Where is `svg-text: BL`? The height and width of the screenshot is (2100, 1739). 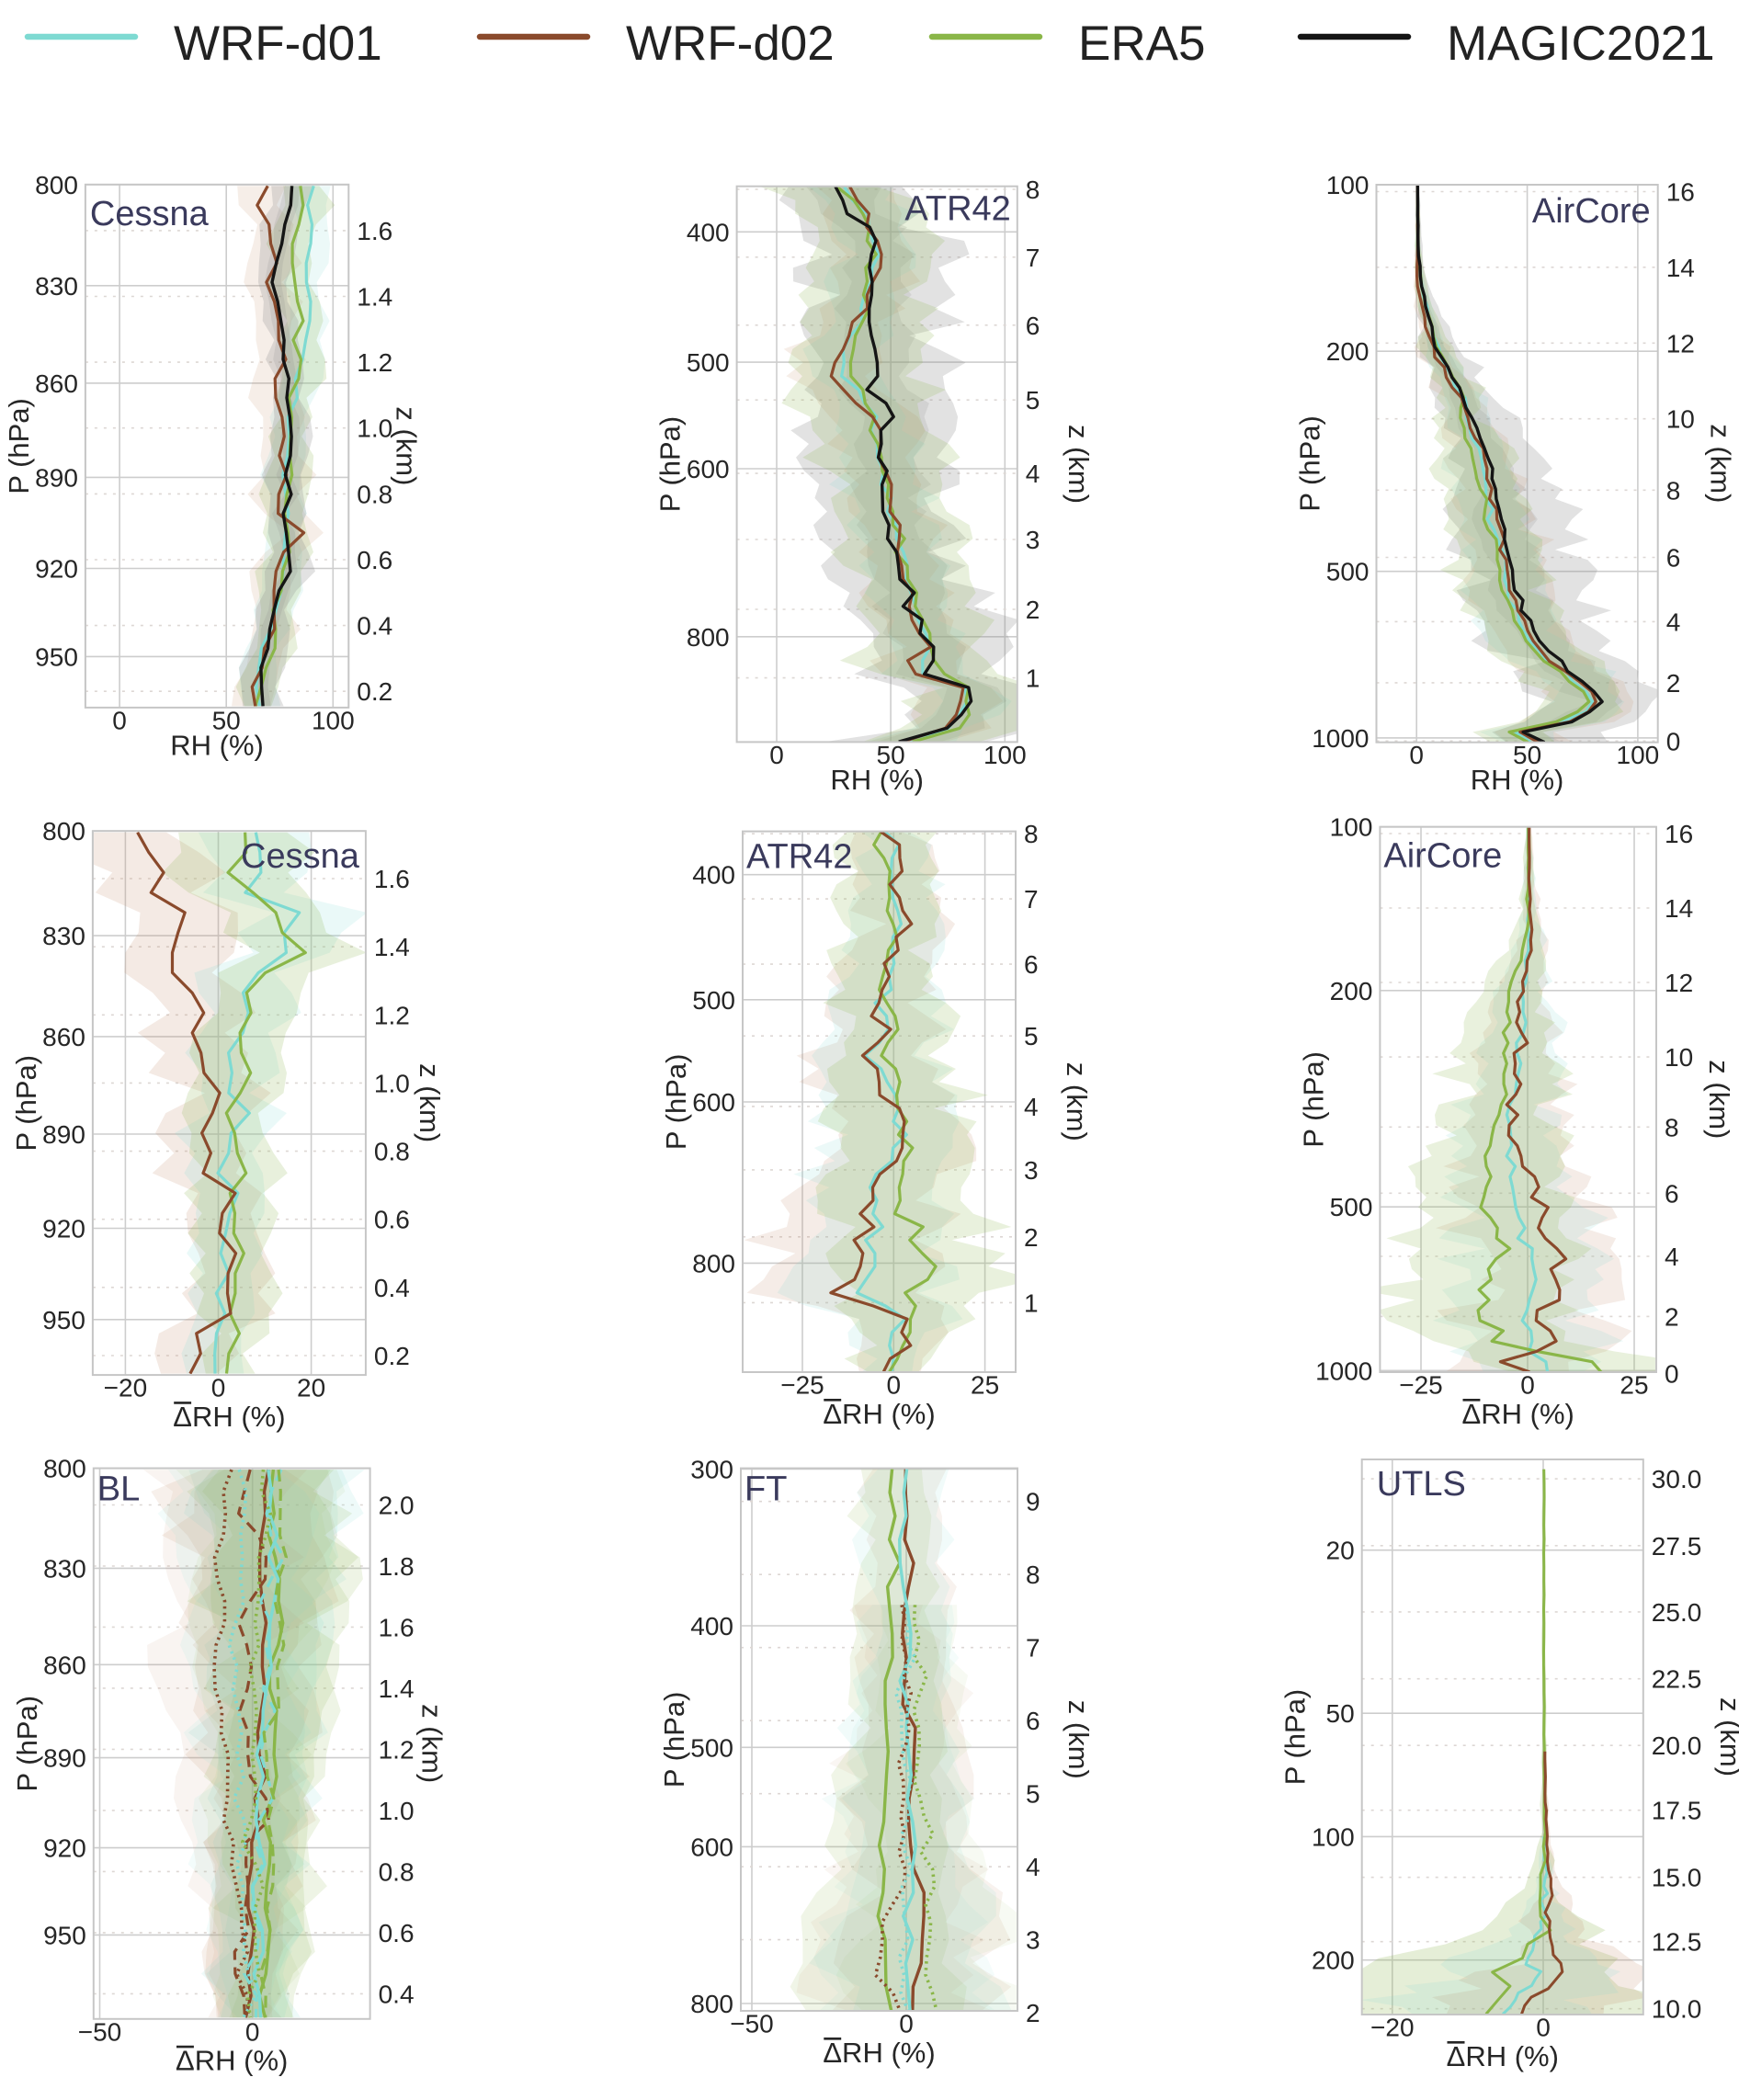 svg-text: BL is located at coordinates (118, 1489).